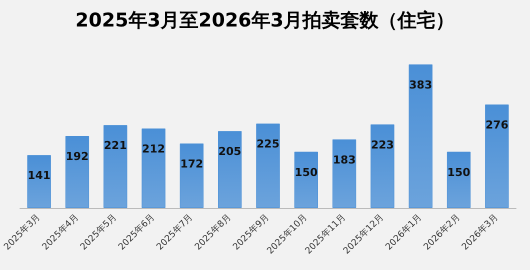 This screenshot has width=530, height=270. Describe the element at coordinates (115, 145) in the screenshot. I see `data-label: 221` at that location.